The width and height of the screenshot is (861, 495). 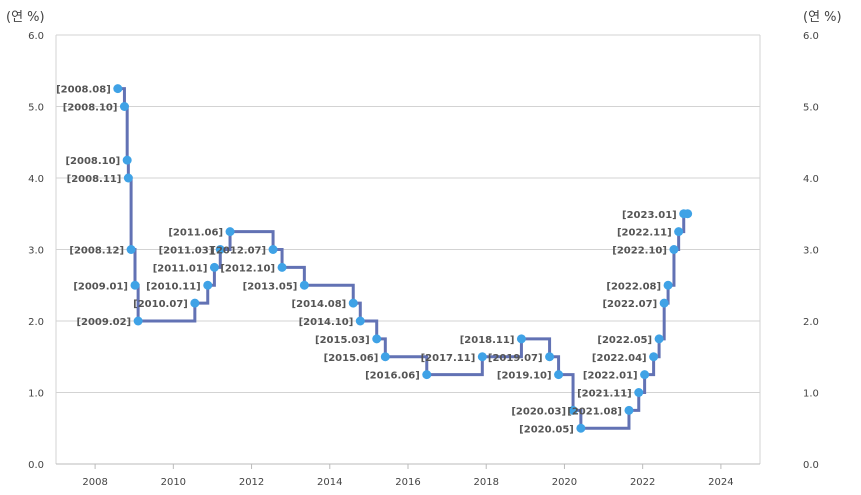 What do you see at coordinates (811, 465) in the screenshot?
I see `y-tick-label-right: 0.0` at bounding box center [811, 465].